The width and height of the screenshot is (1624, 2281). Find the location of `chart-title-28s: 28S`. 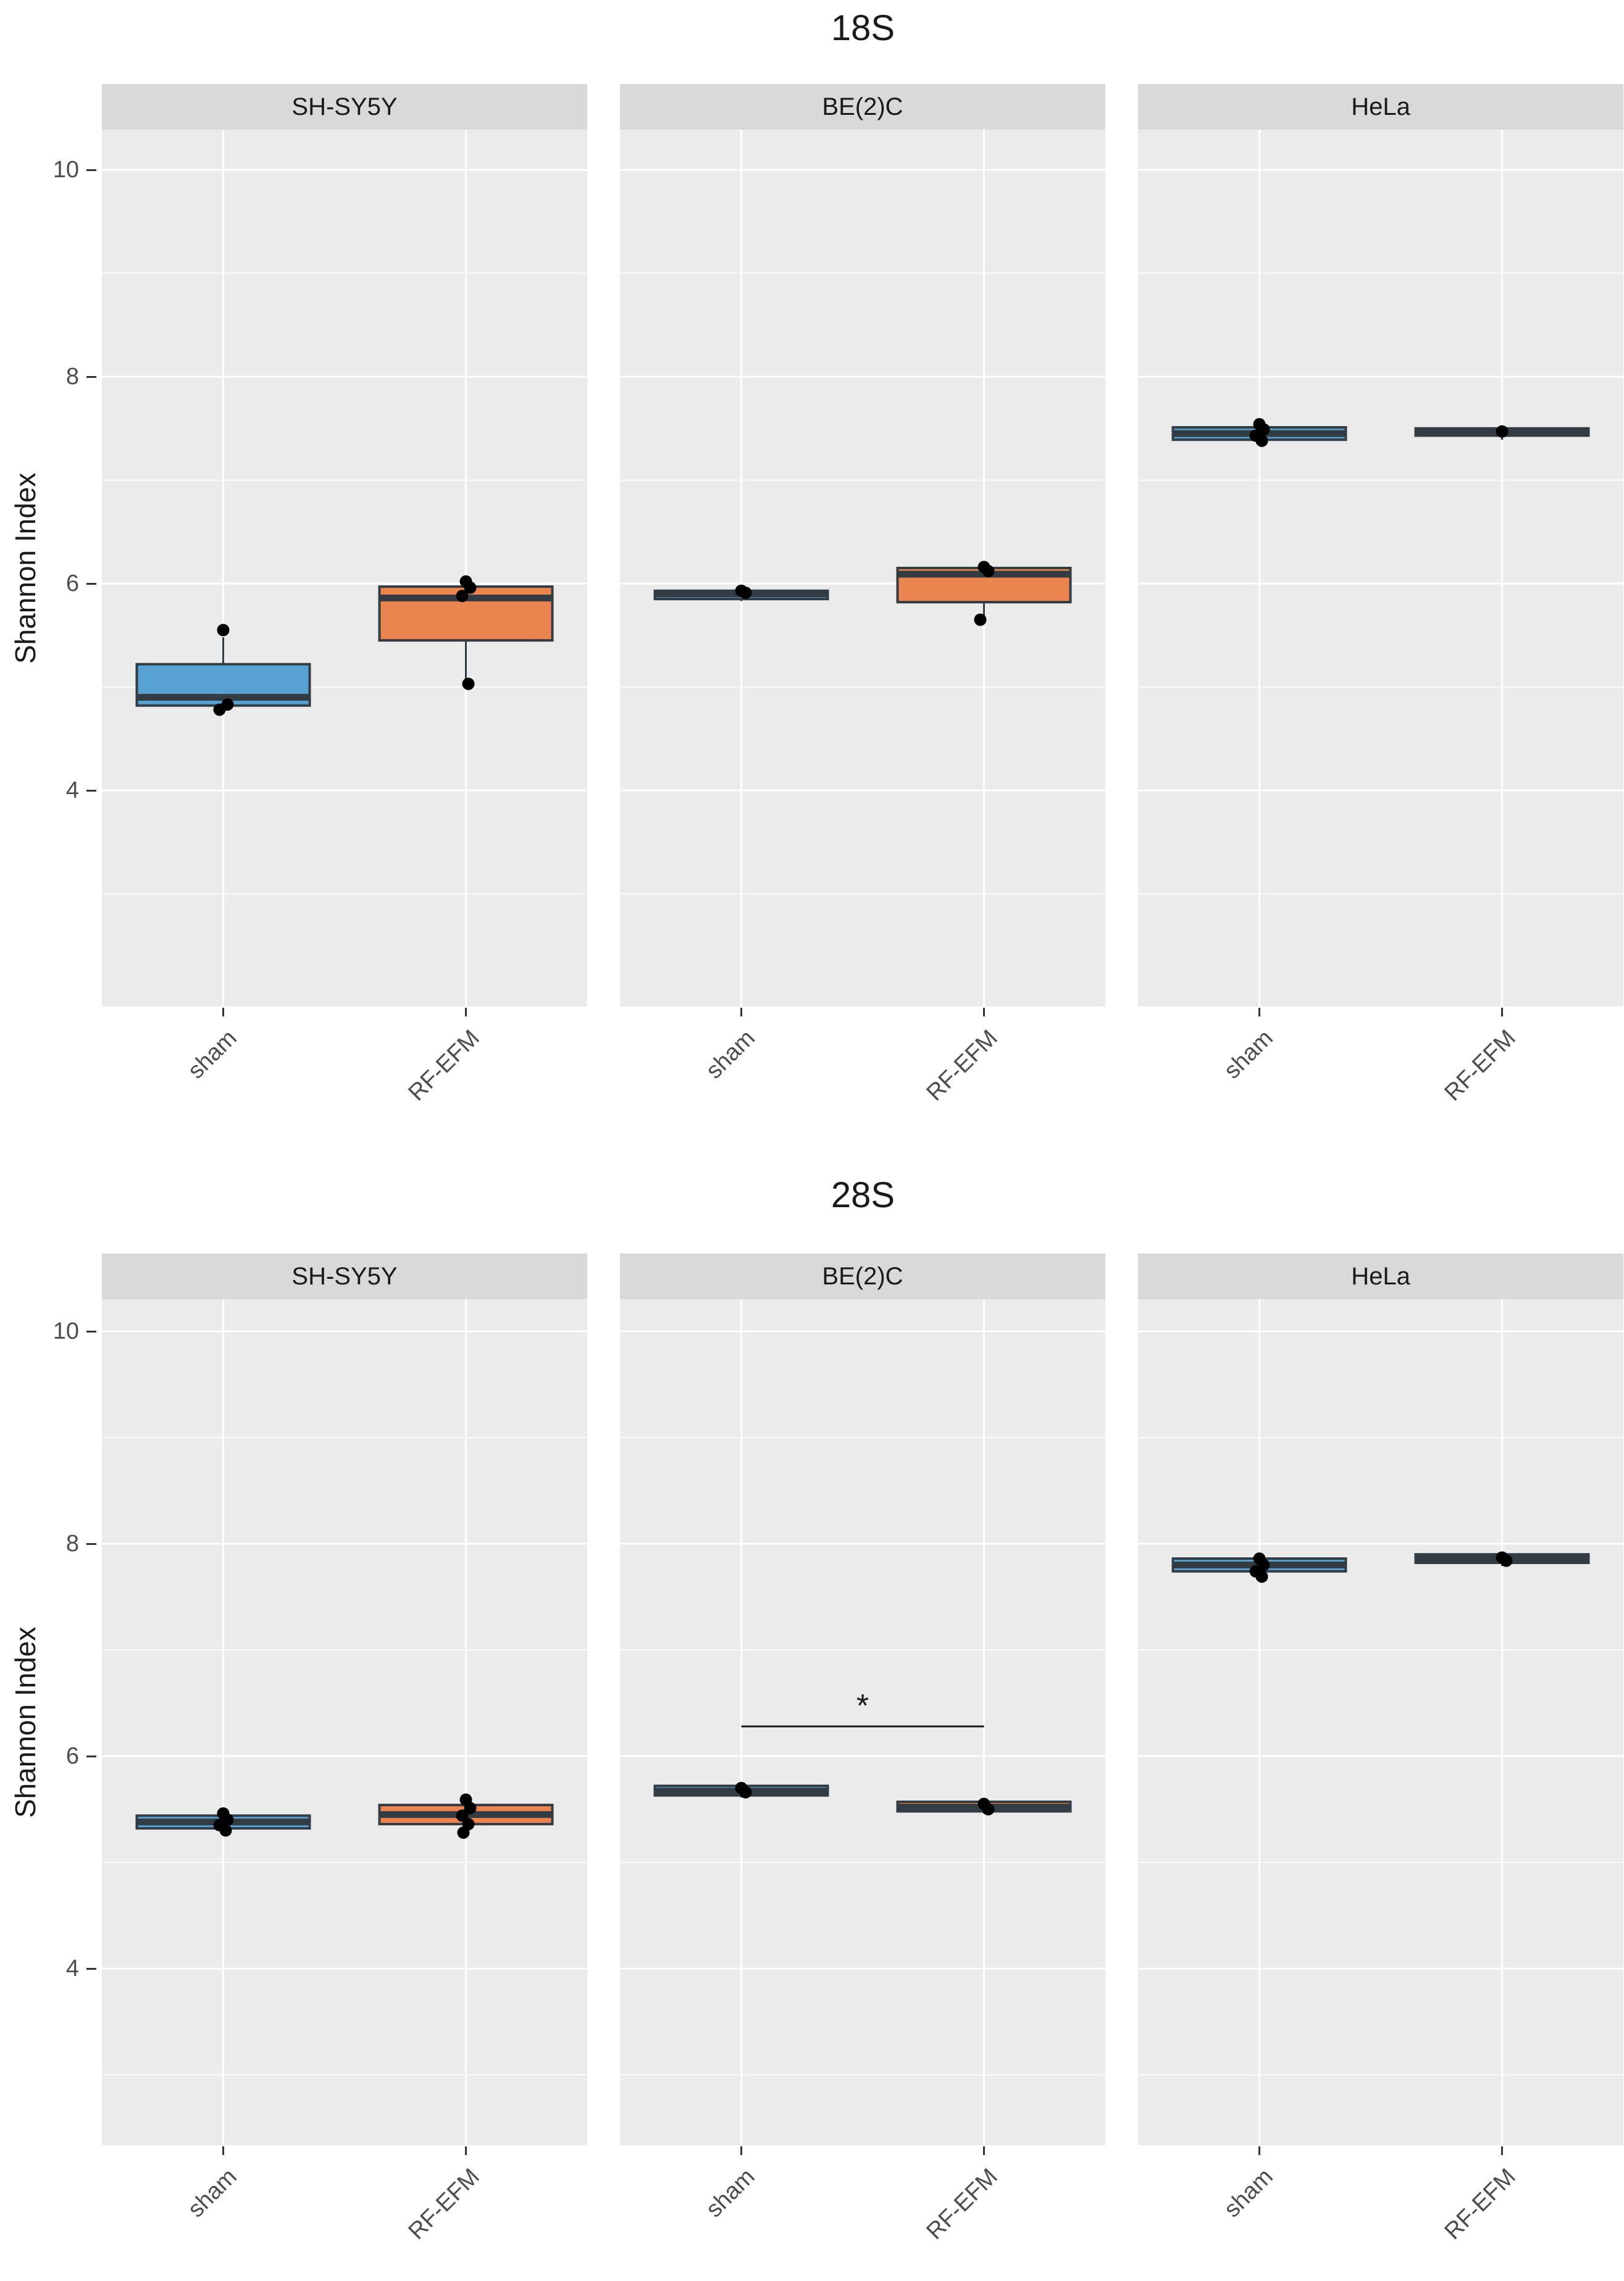

chart-title-28s: 28S is located at coordinates (863, 1195).